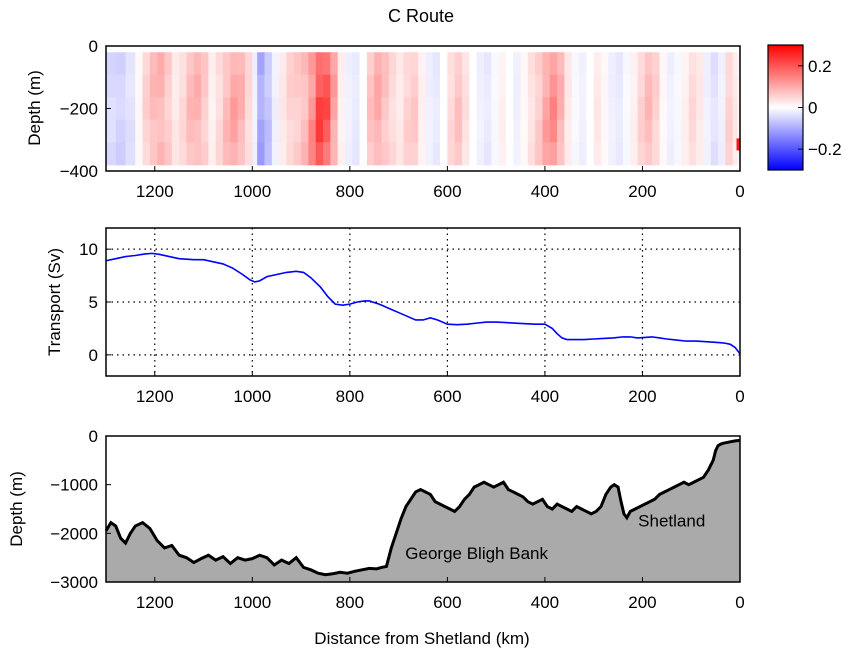 The width and height of the screenshot is (851, 656). Describe the element at coordinates (545, 191) in the screenshot. I see `heatmap-xtick-label: 400` at that location.